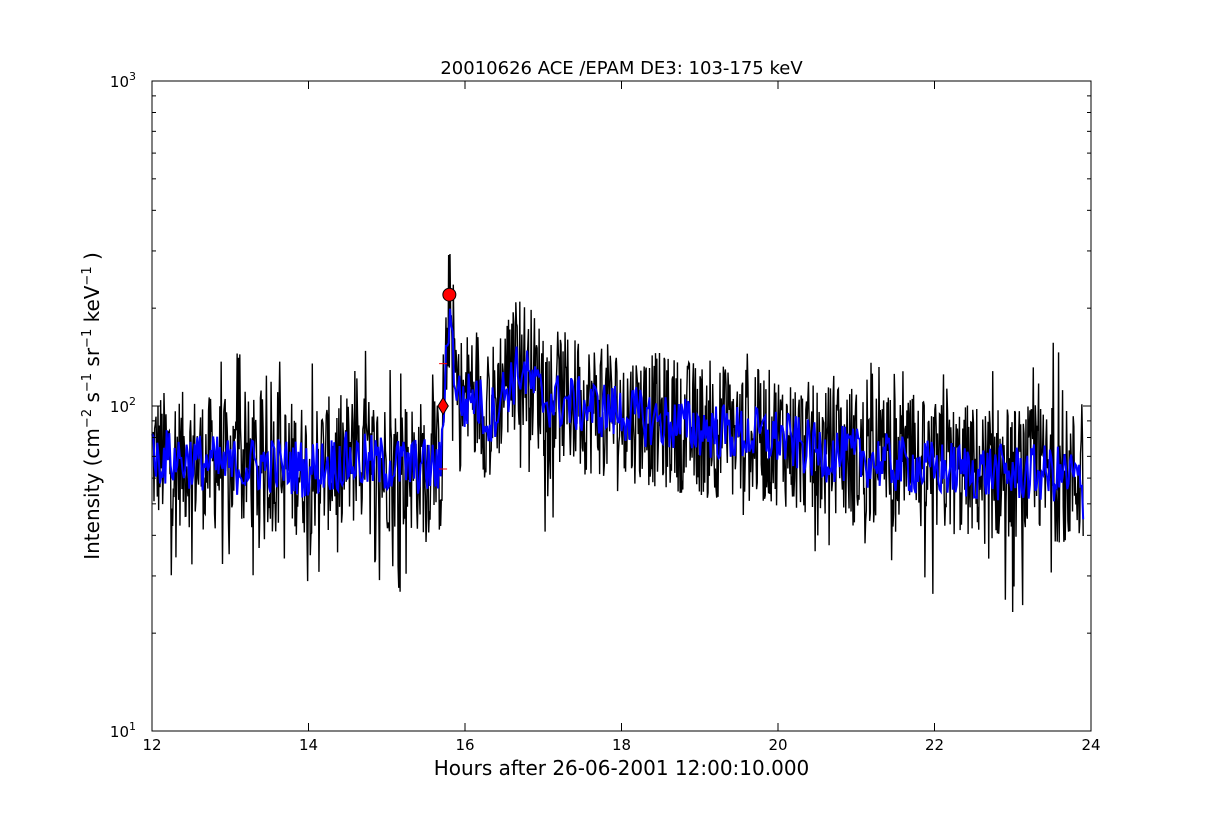  Describe the element at coordinates (87, 338) in the screenshot. I see `y-label-exp3: −1` at that location.